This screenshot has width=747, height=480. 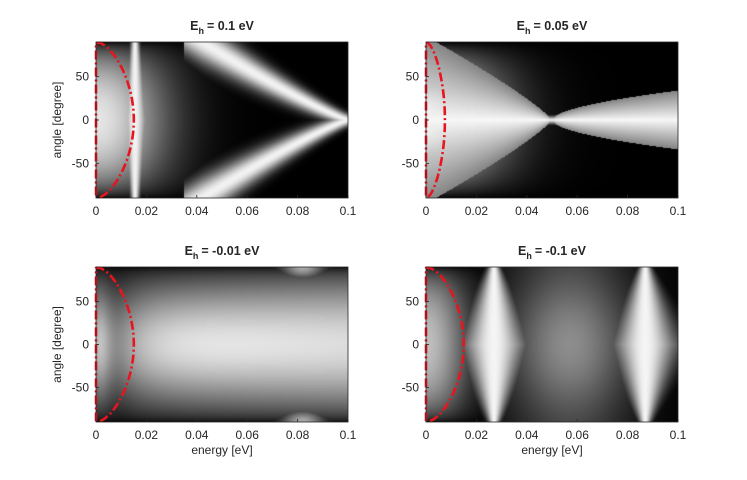 I want to click on title-value: = 0.1 eV, so click(x=231, y=26).